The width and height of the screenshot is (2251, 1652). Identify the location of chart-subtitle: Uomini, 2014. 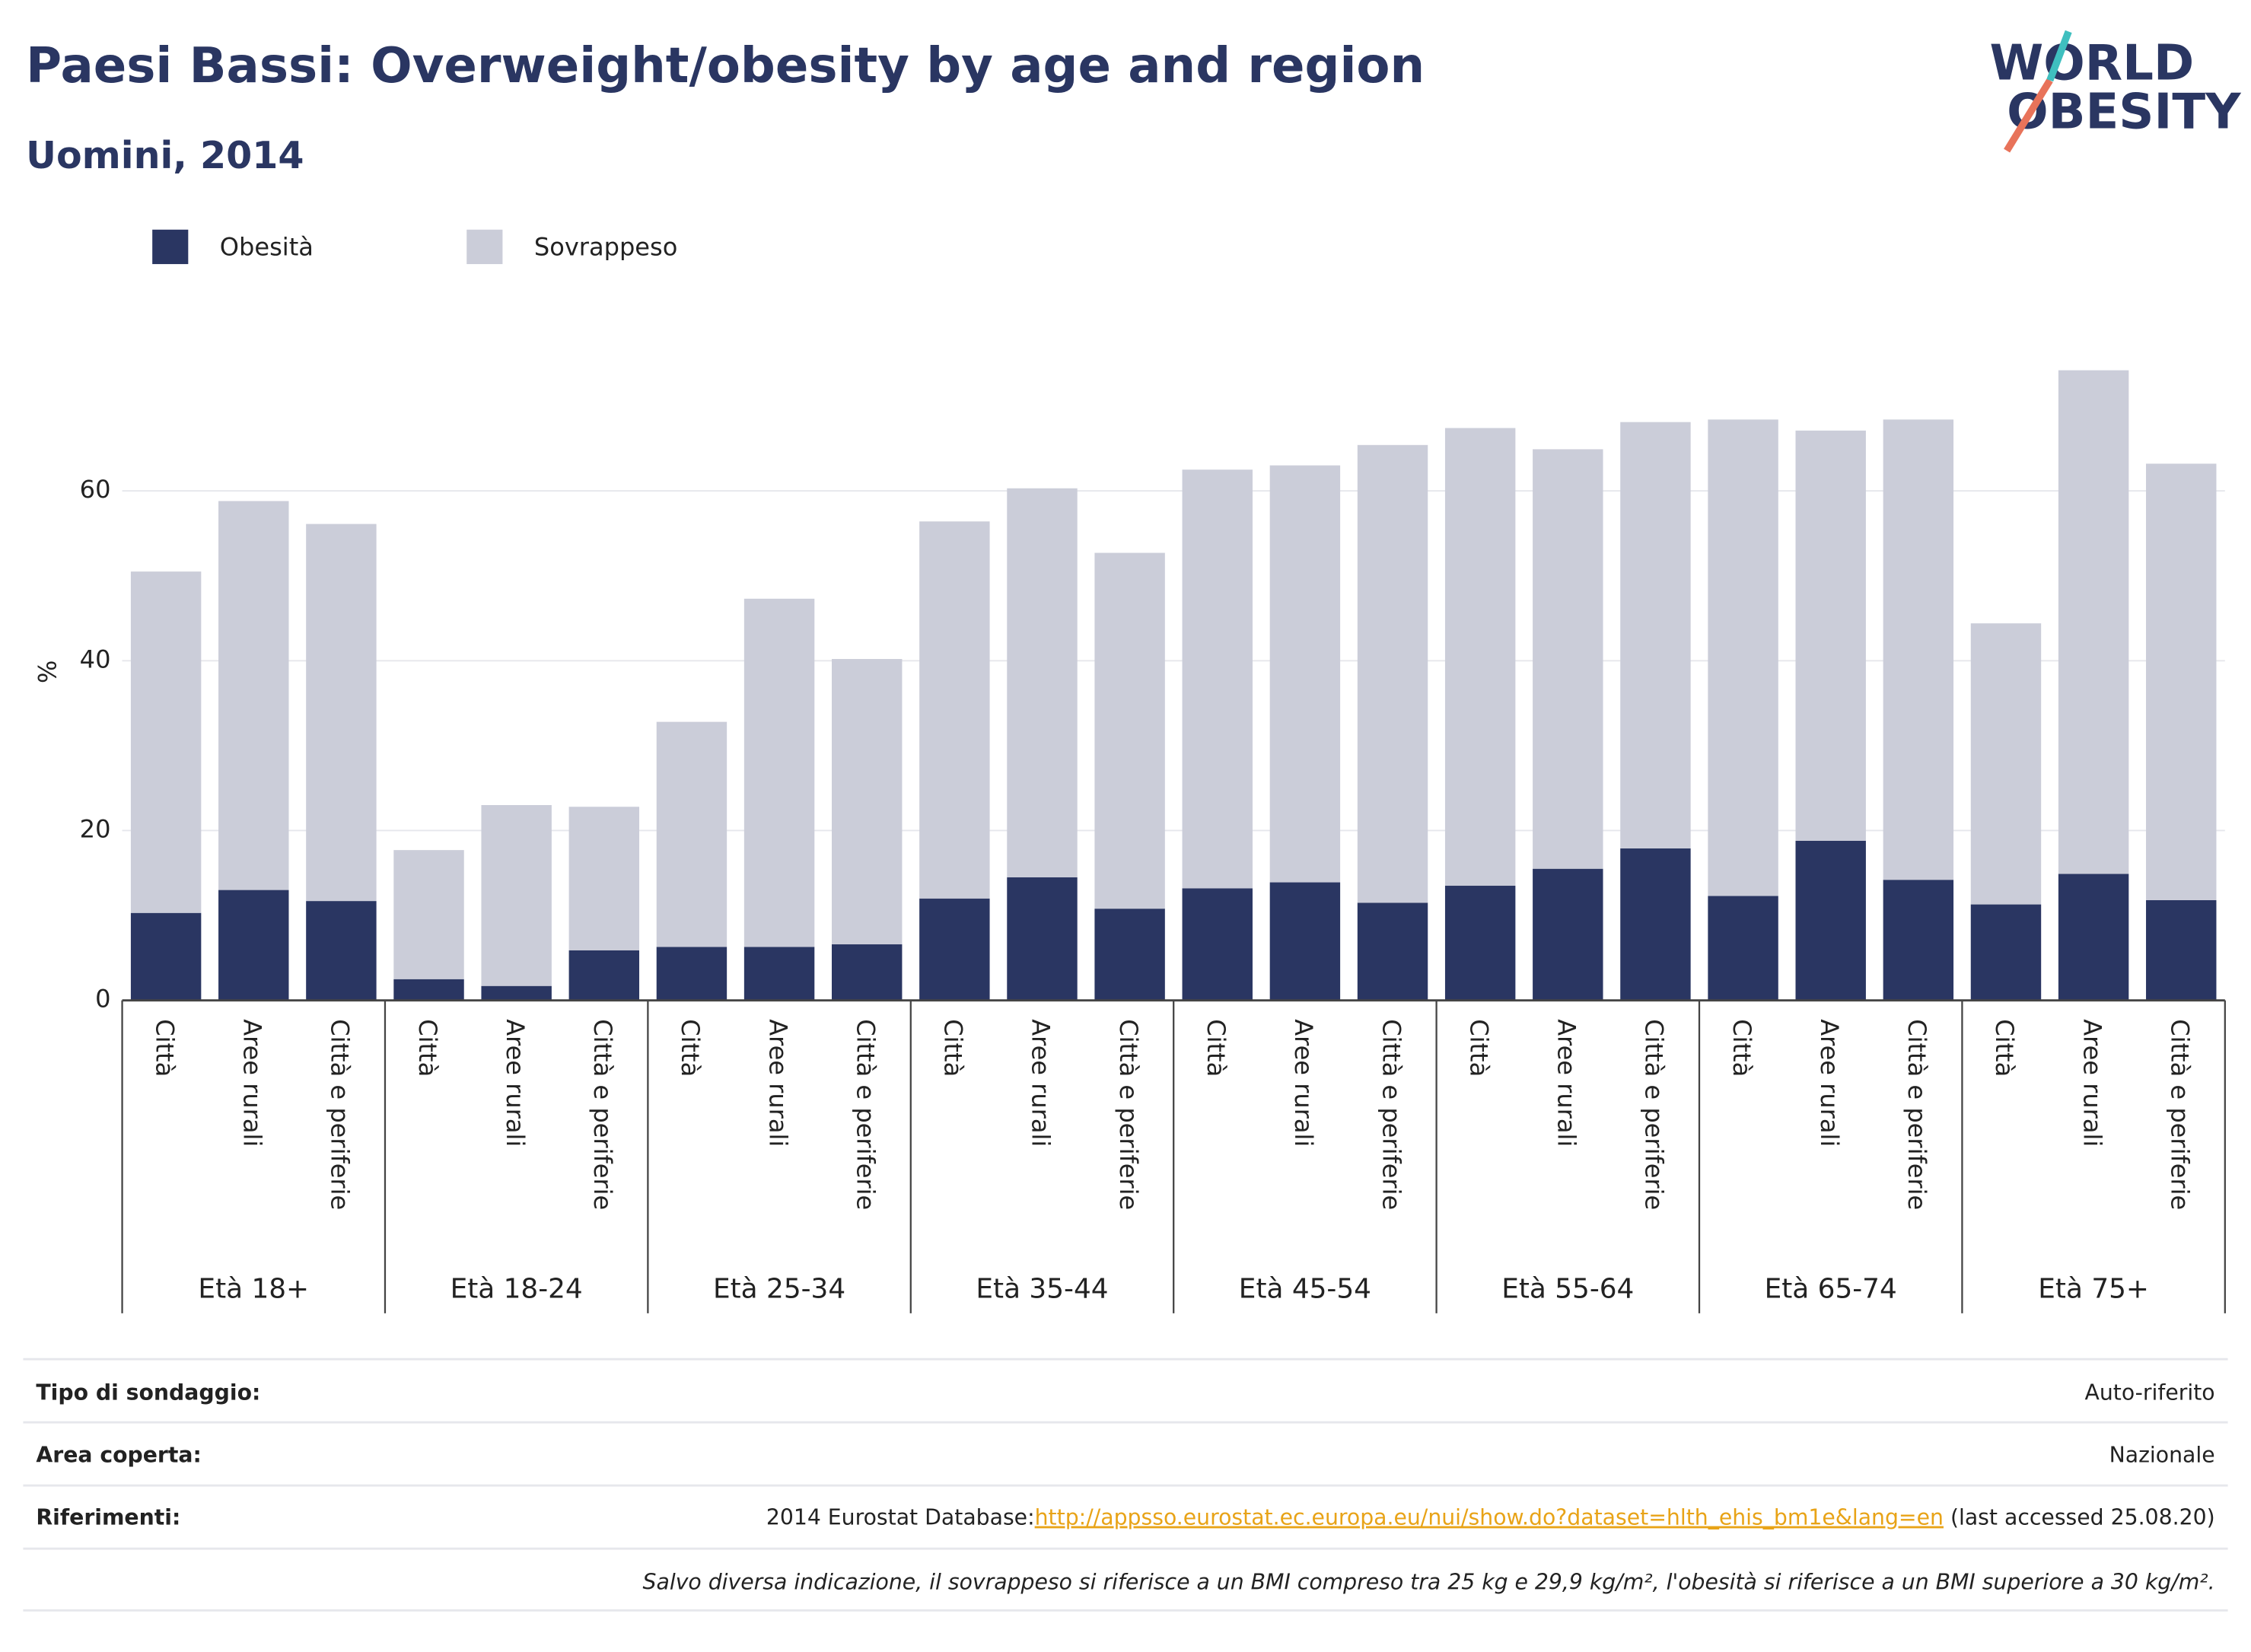
(165, 155).